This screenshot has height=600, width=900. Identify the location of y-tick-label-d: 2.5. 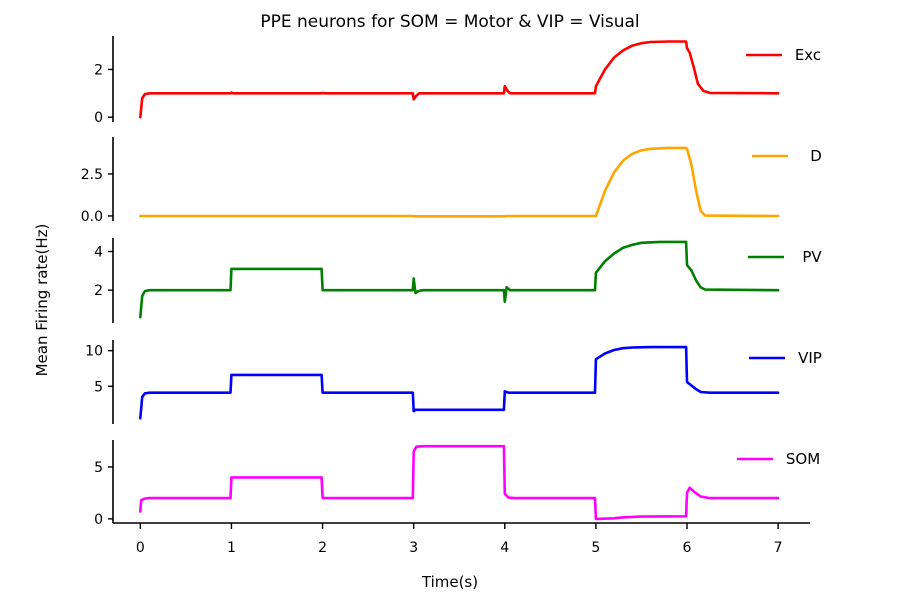
(92, 175).